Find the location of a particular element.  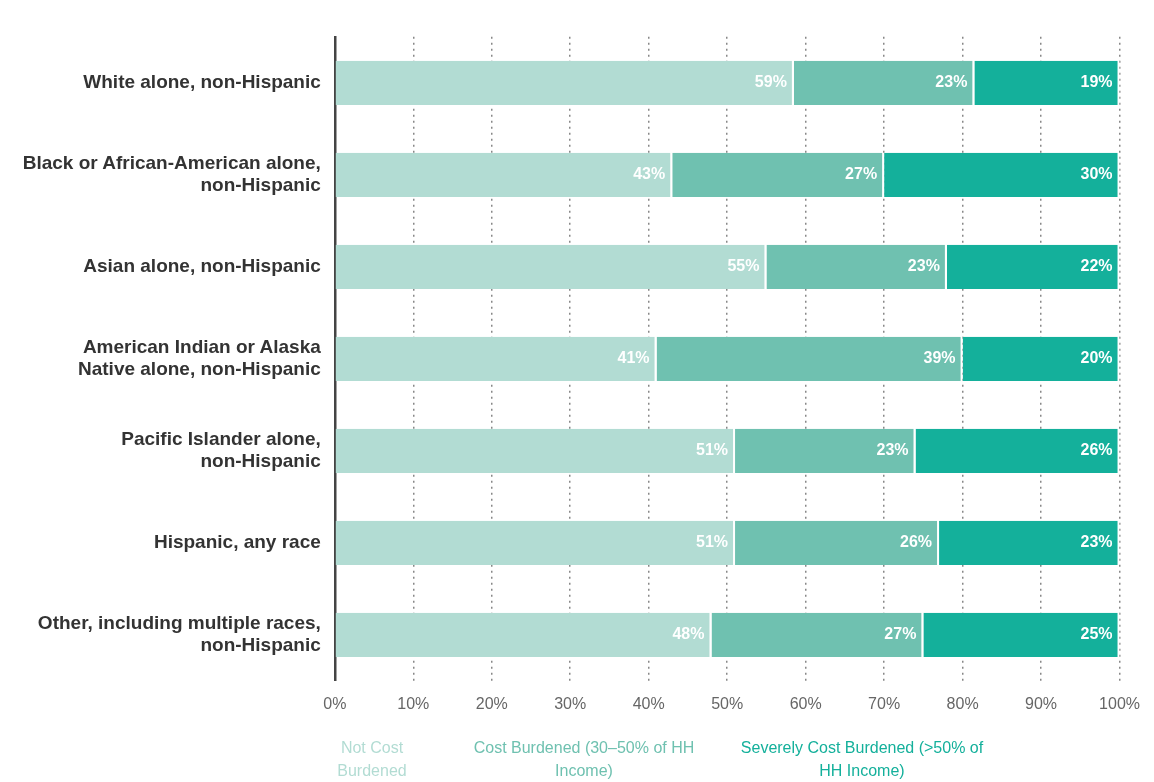

y-tick-label: Hispanic, any race is located at coordinates (237, 542).